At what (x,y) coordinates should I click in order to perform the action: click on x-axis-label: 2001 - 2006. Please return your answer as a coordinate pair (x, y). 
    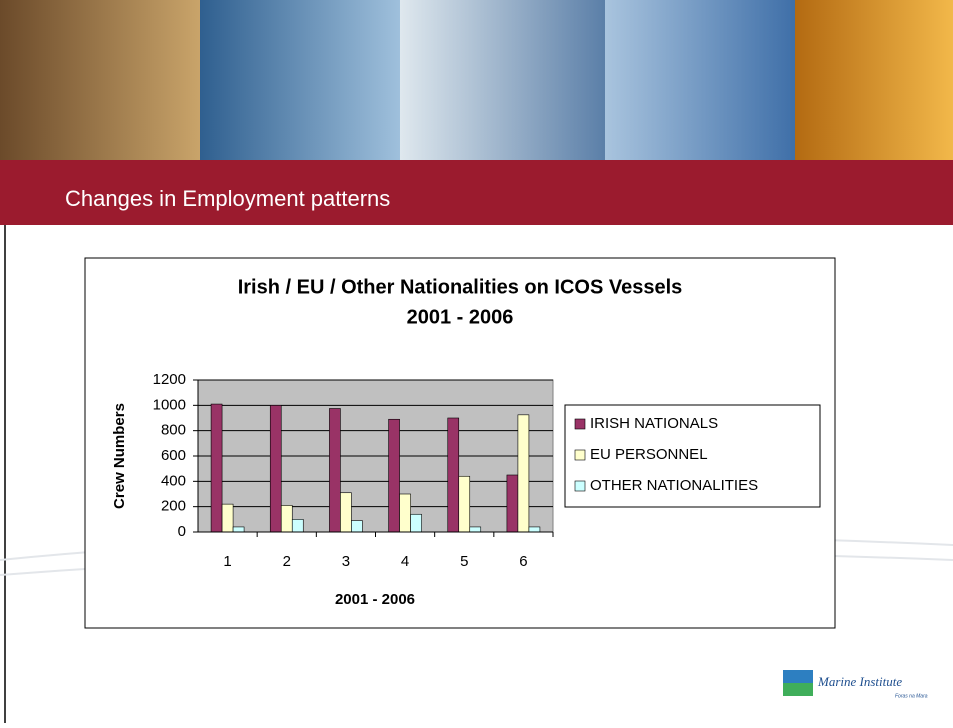
    Looking at the image, I should click on (375, 599).